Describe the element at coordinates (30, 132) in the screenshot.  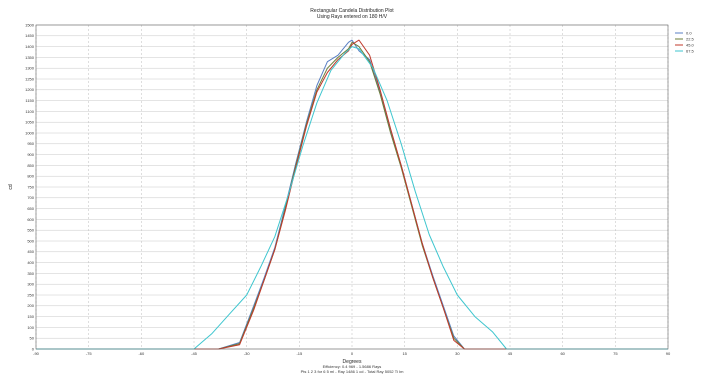
I see `y-tick-label: 1000` at that location.